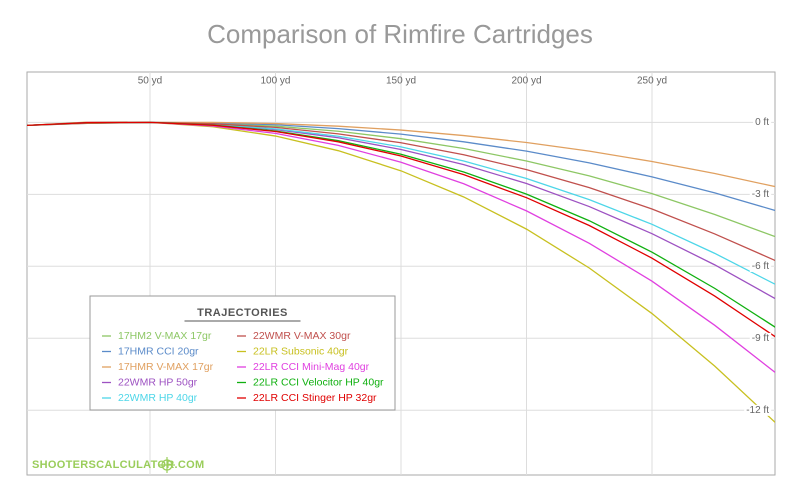 The image size is (800, 500). Describe the element at coordinates (318, 382) in the screenshot. I see `legend-label: 22LR CCI Velocitor HP 40gr` at that location.